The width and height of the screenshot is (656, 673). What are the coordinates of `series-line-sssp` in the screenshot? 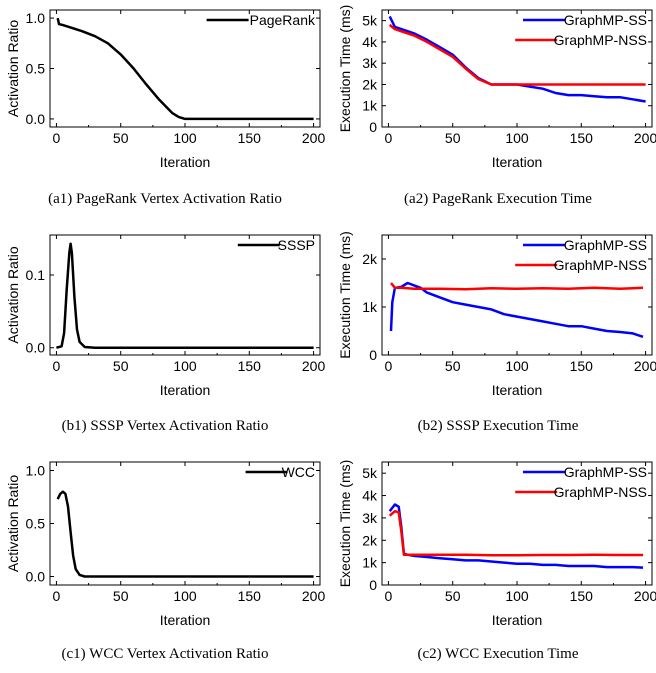 It's located at (185, 295).